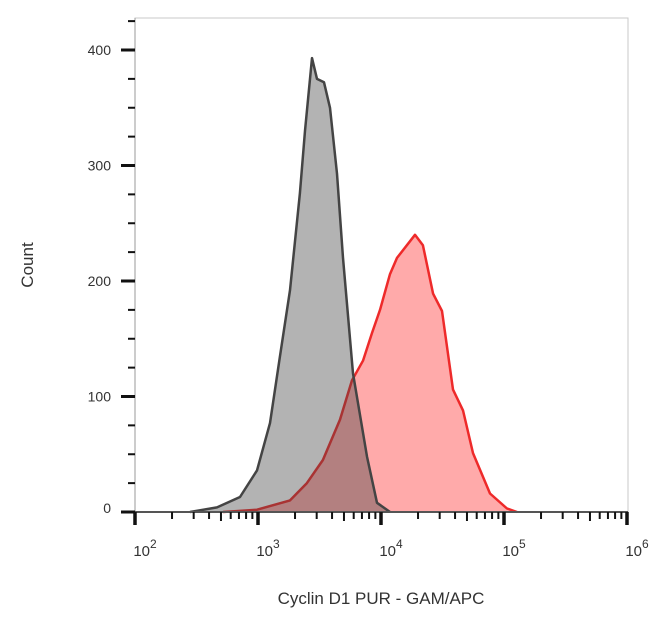 This screenshot has height=624, width=650. I want to click on x-tick-label: 10⁶, so click(637, 548).